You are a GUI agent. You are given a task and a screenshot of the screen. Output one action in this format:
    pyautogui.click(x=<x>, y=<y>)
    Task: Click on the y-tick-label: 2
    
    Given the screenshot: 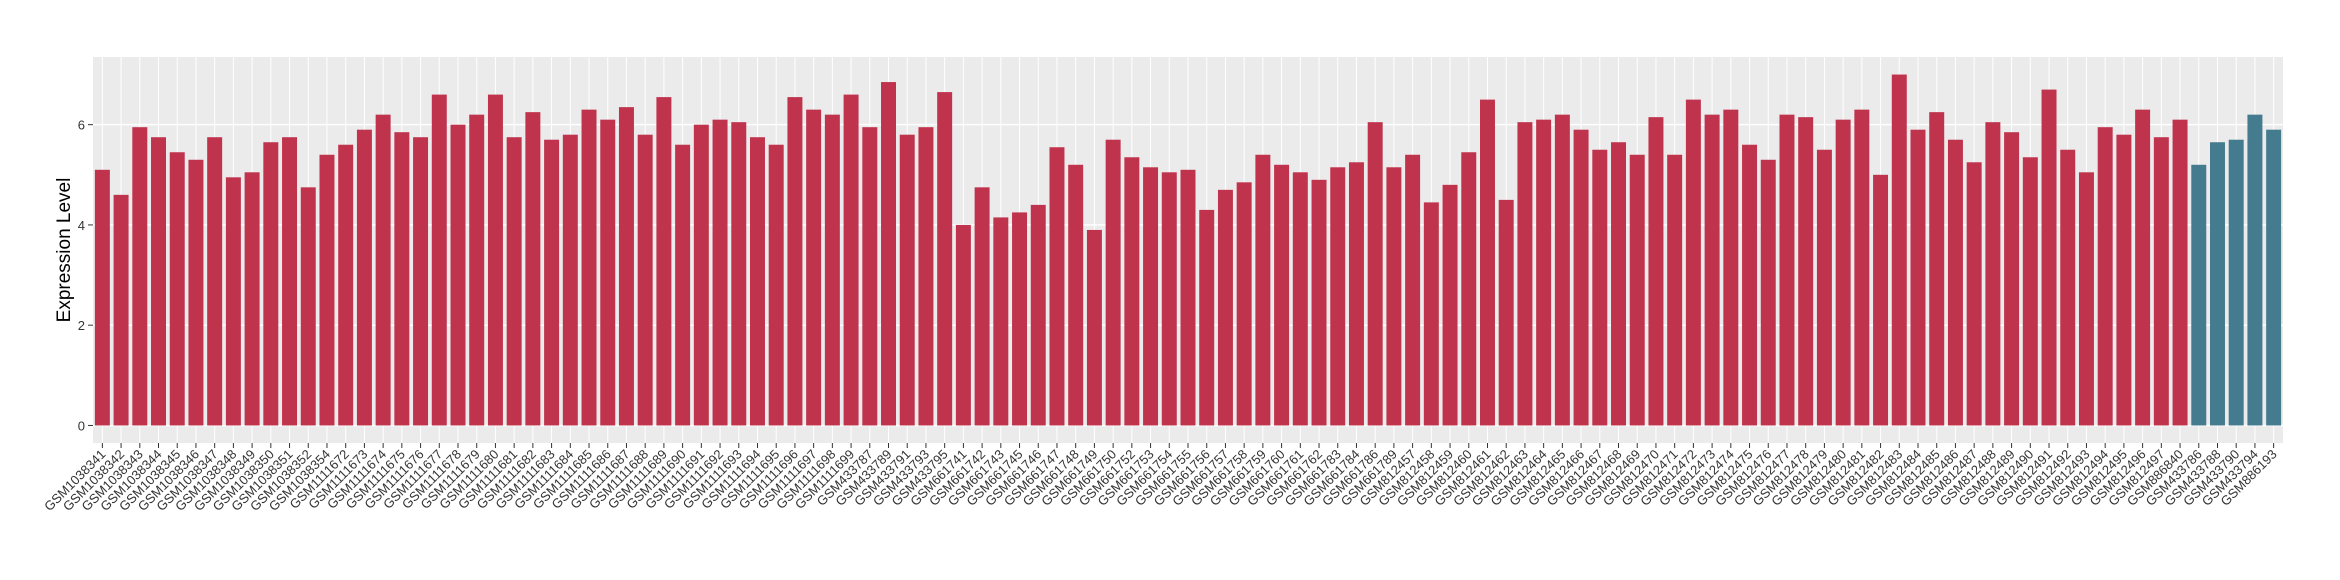 What is the action you would take?
    pyautogui.click(x=81, y=325)
    